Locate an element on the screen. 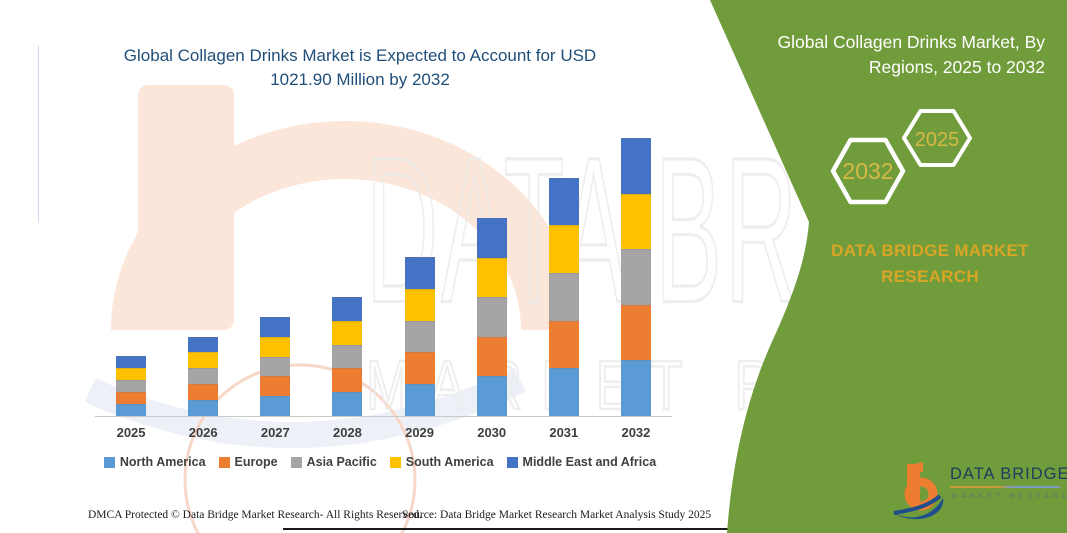 This screenshot has width=1067, height=533. bar-column-2026 is located at coordinates (203, 273).